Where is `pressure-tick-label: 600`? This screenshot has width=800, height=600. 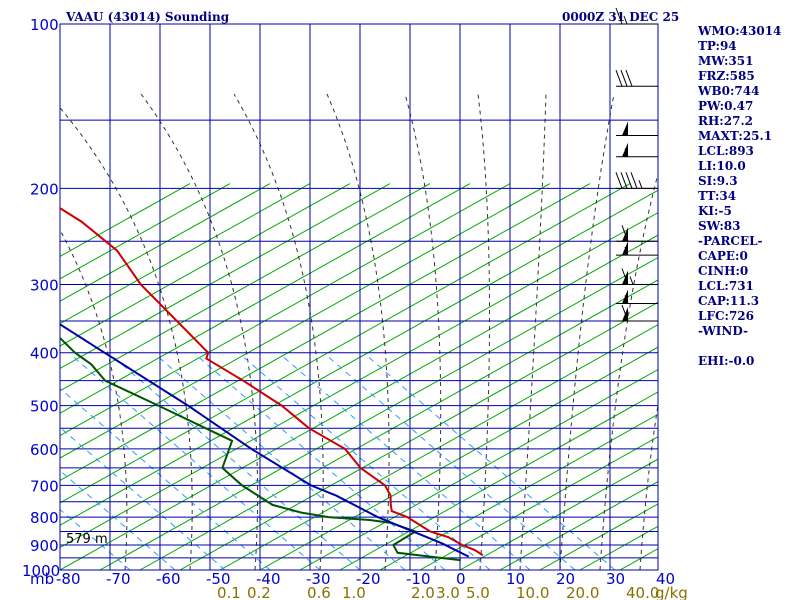
pressure-tick-label: 600 is located at coordinates (44, 450).